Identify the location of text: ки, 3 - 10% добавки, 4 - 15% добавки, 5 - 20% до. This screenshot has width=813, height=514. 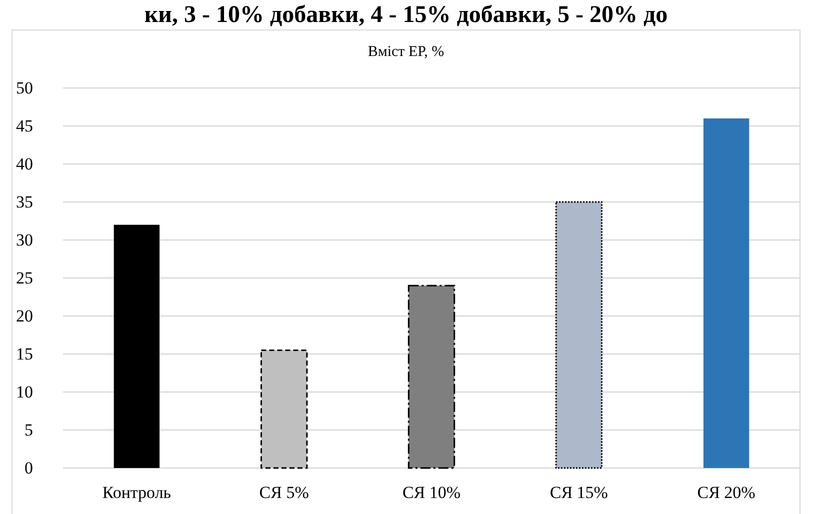
(406, 15).